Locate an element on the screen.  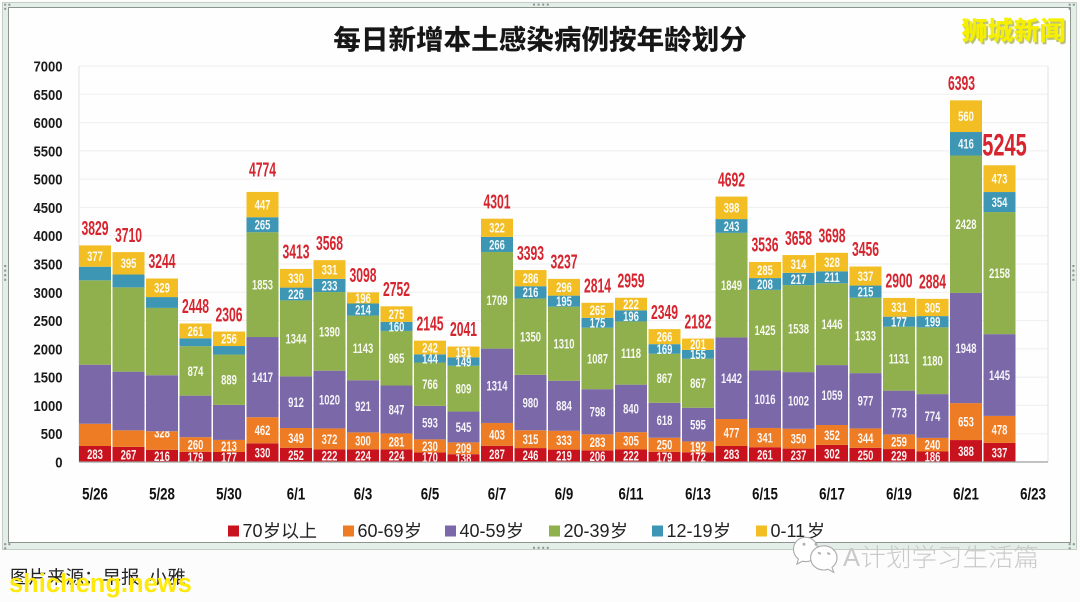
svg-text: 226 is located at coordinates (296, 294).